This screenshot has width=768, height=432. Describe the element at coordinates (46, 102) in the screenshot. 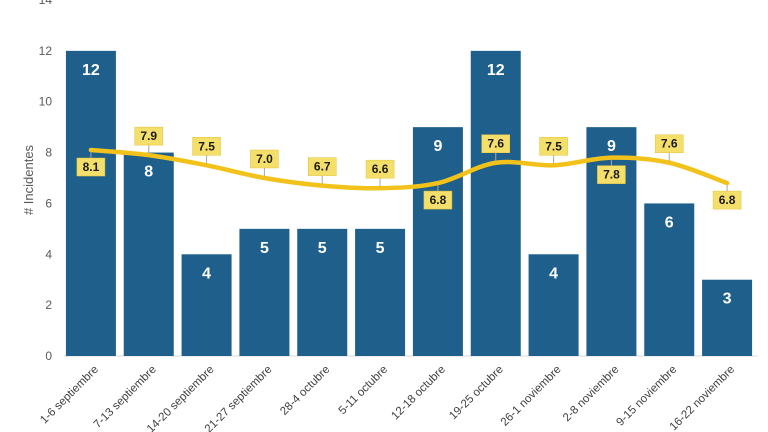

I see `y-tick-label-5: 10` at that location.